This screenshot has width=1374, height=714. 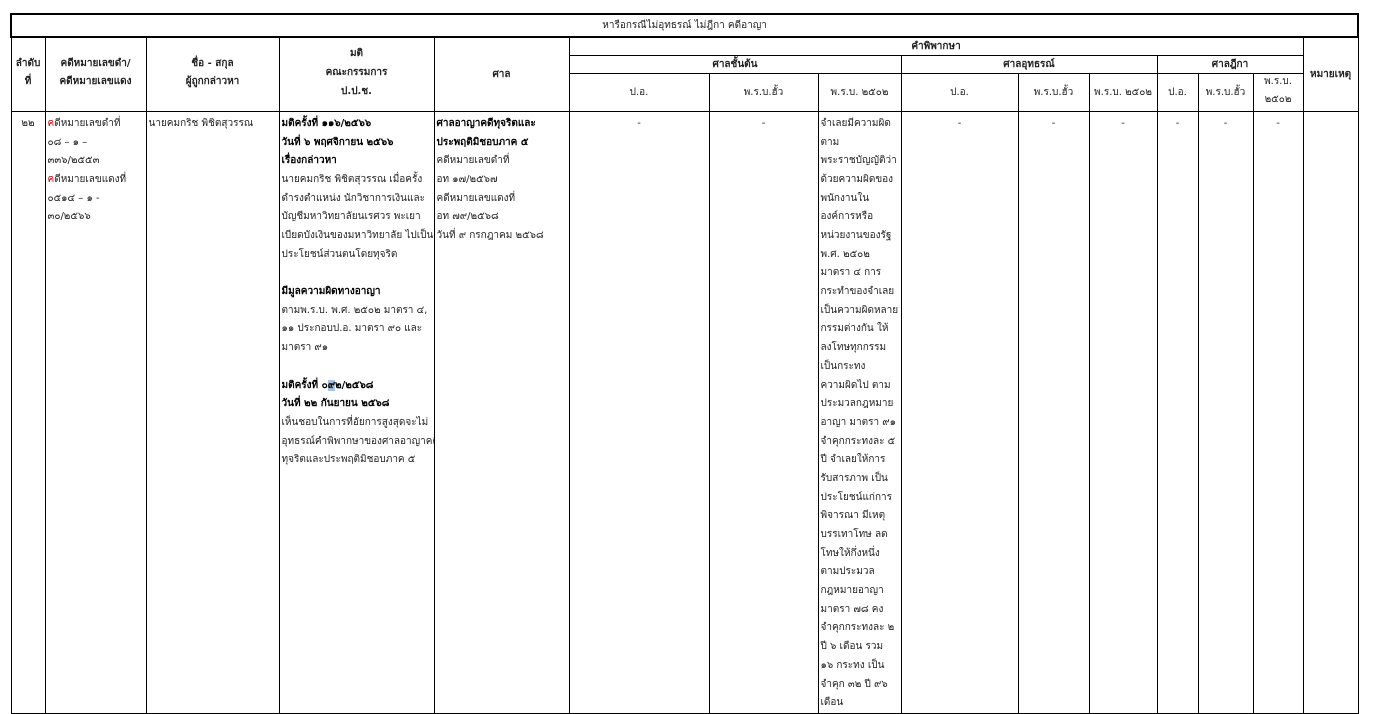 I want to click on text-line: กรรมต่างกัน ให้, so click(x=854, y=329).